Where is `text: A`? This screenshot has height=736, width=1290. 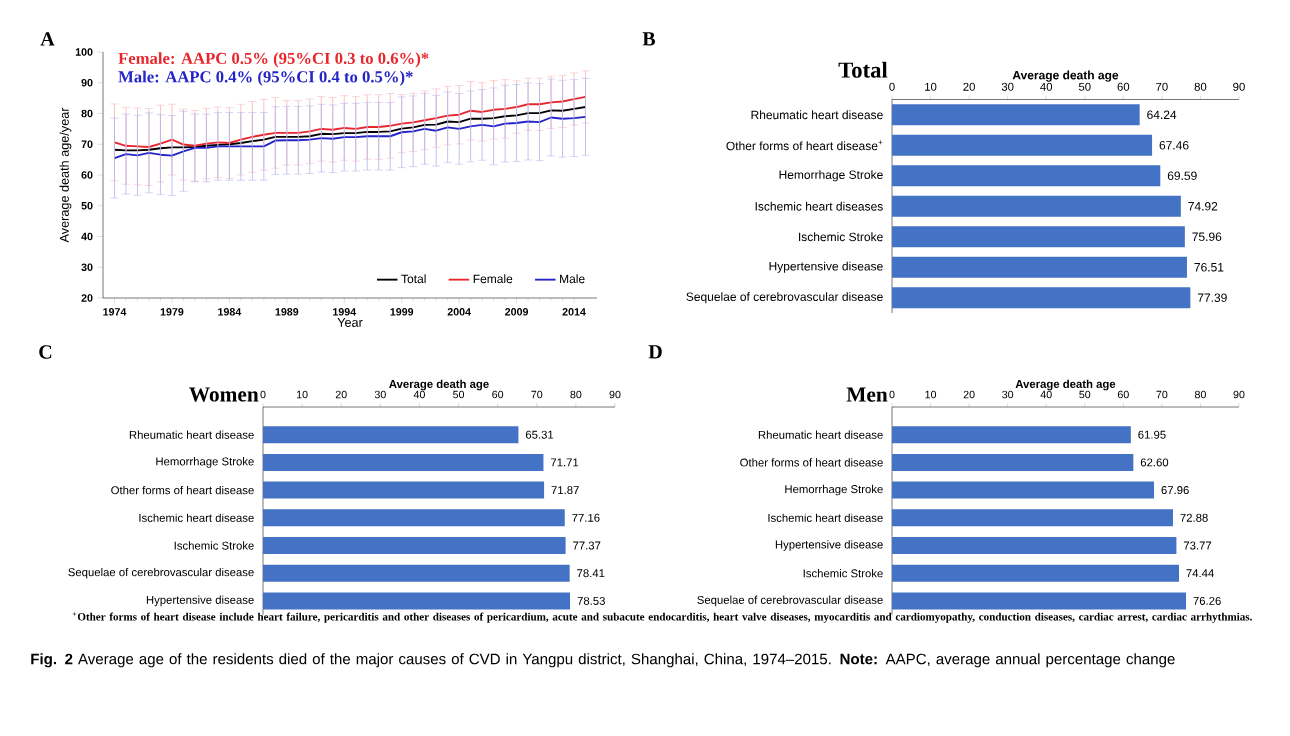 text: A is located at coordinates (47, 39).